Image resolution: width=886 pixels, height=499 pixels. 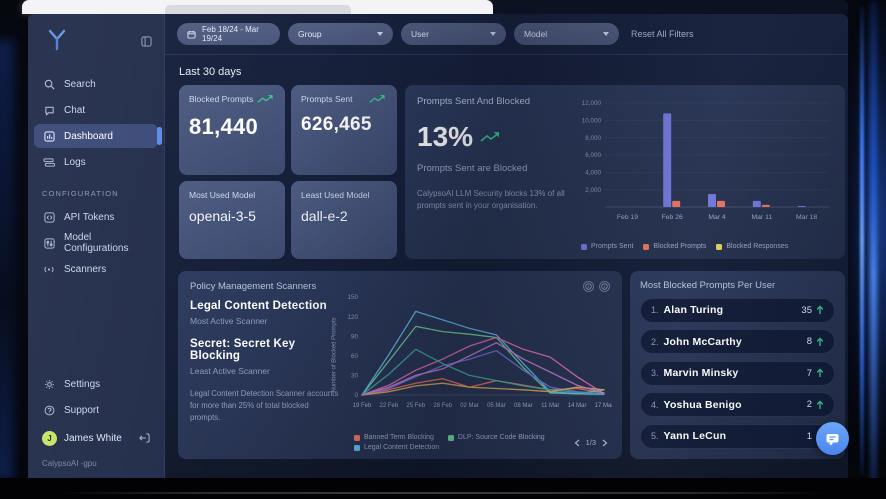 I want to click on blocked-count: 8, so click(x=809, y=341).